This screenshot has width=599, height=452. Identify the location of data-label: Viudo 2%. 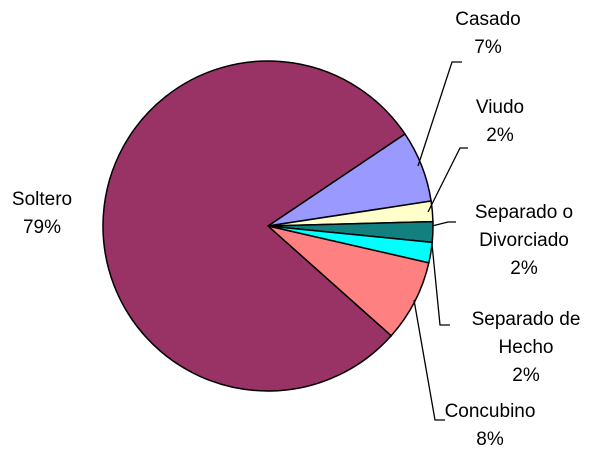
(500, 122).